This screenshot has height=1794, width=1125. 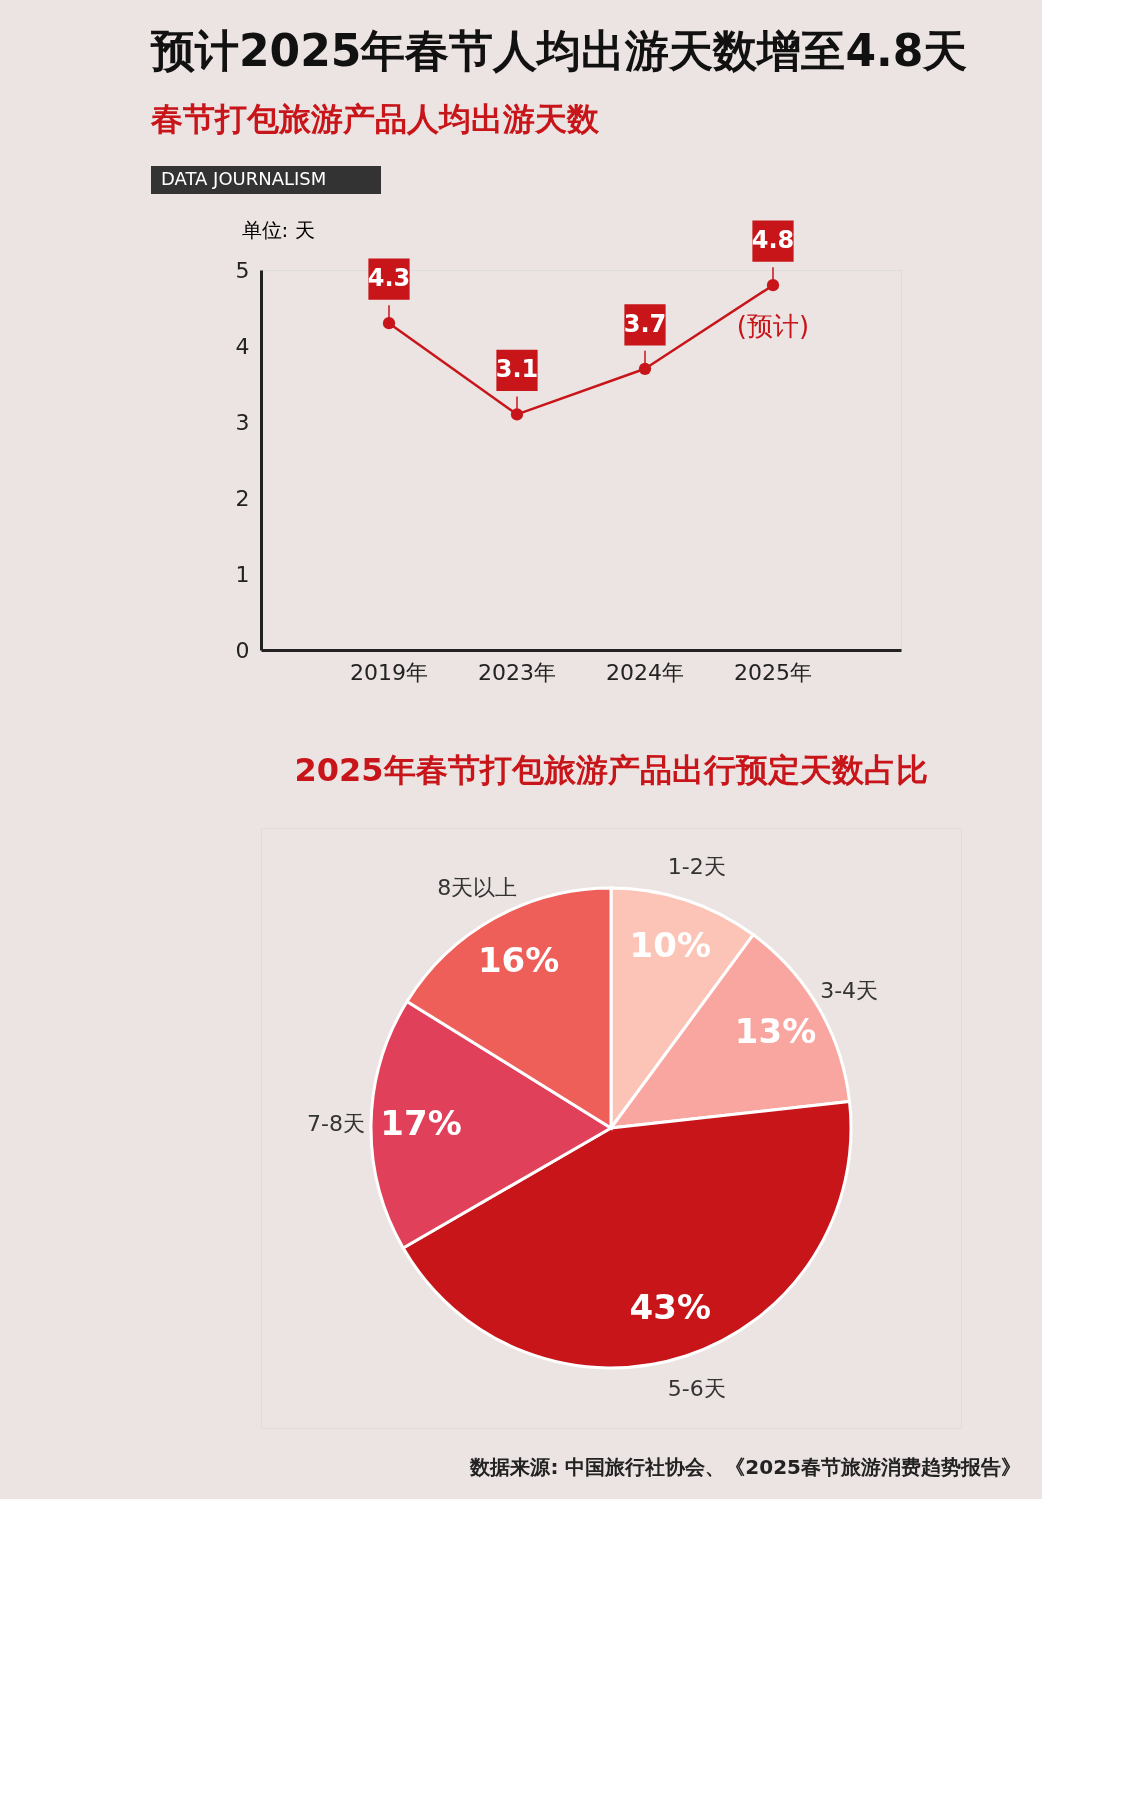 I want to click on data-label: 17%, so click(x=421, y=1122).